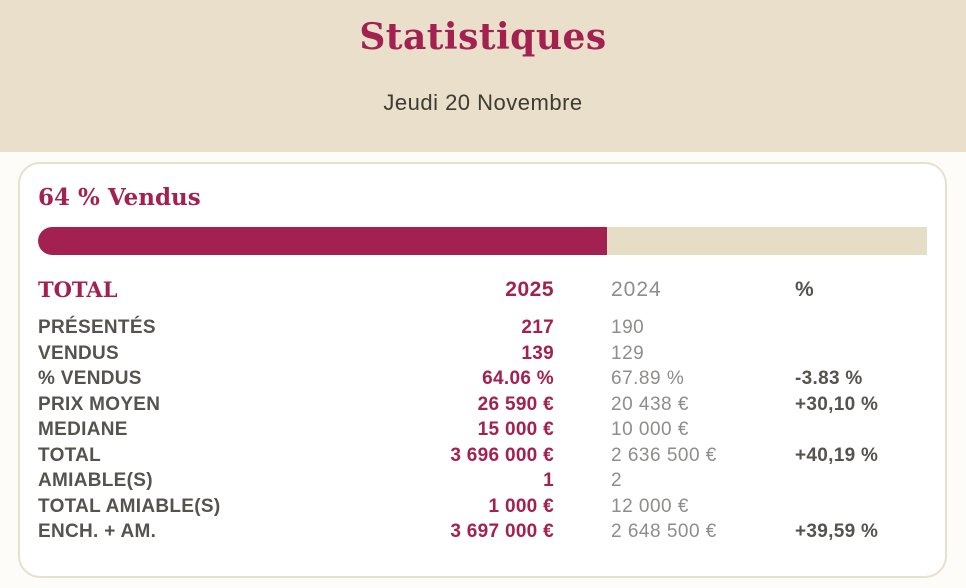 The height and width of the screenshot is (588, 966). Describe the element at coordinates (78, 353) in the screenshot. I see `row-label: VENDUS` at that location.